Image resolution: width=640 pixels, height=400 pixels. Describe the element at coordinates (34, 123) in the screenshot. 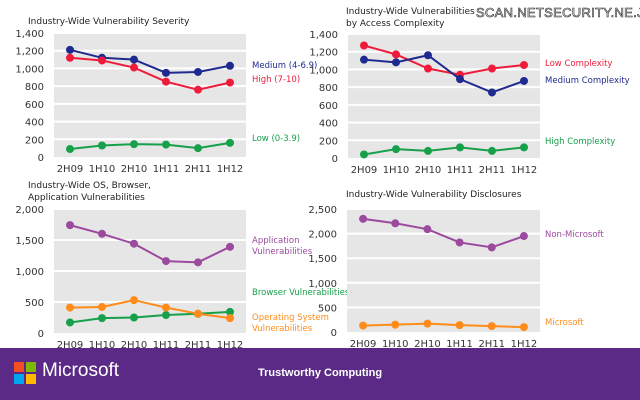

I see `y-tick-label: 400` at that location.